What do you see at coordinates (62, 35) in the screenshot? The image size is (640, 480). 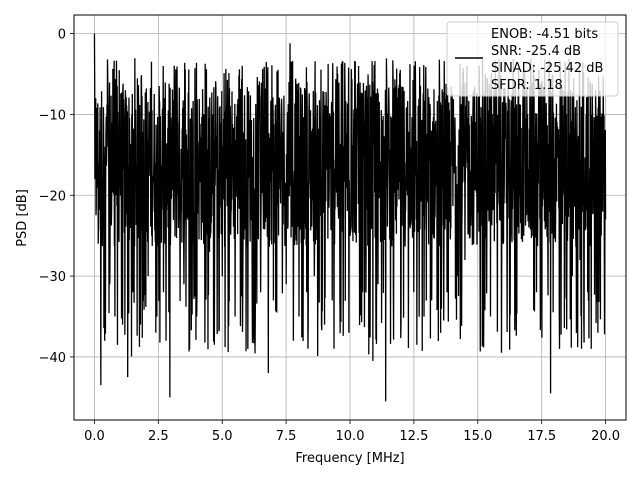 I see `y-tick-label: 0` at bounding box center [62, 35].